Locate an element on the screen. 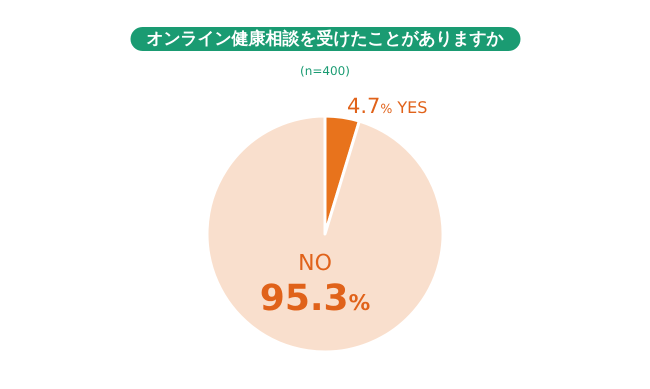  slice-label: YES is located at coordinates (412, 107).